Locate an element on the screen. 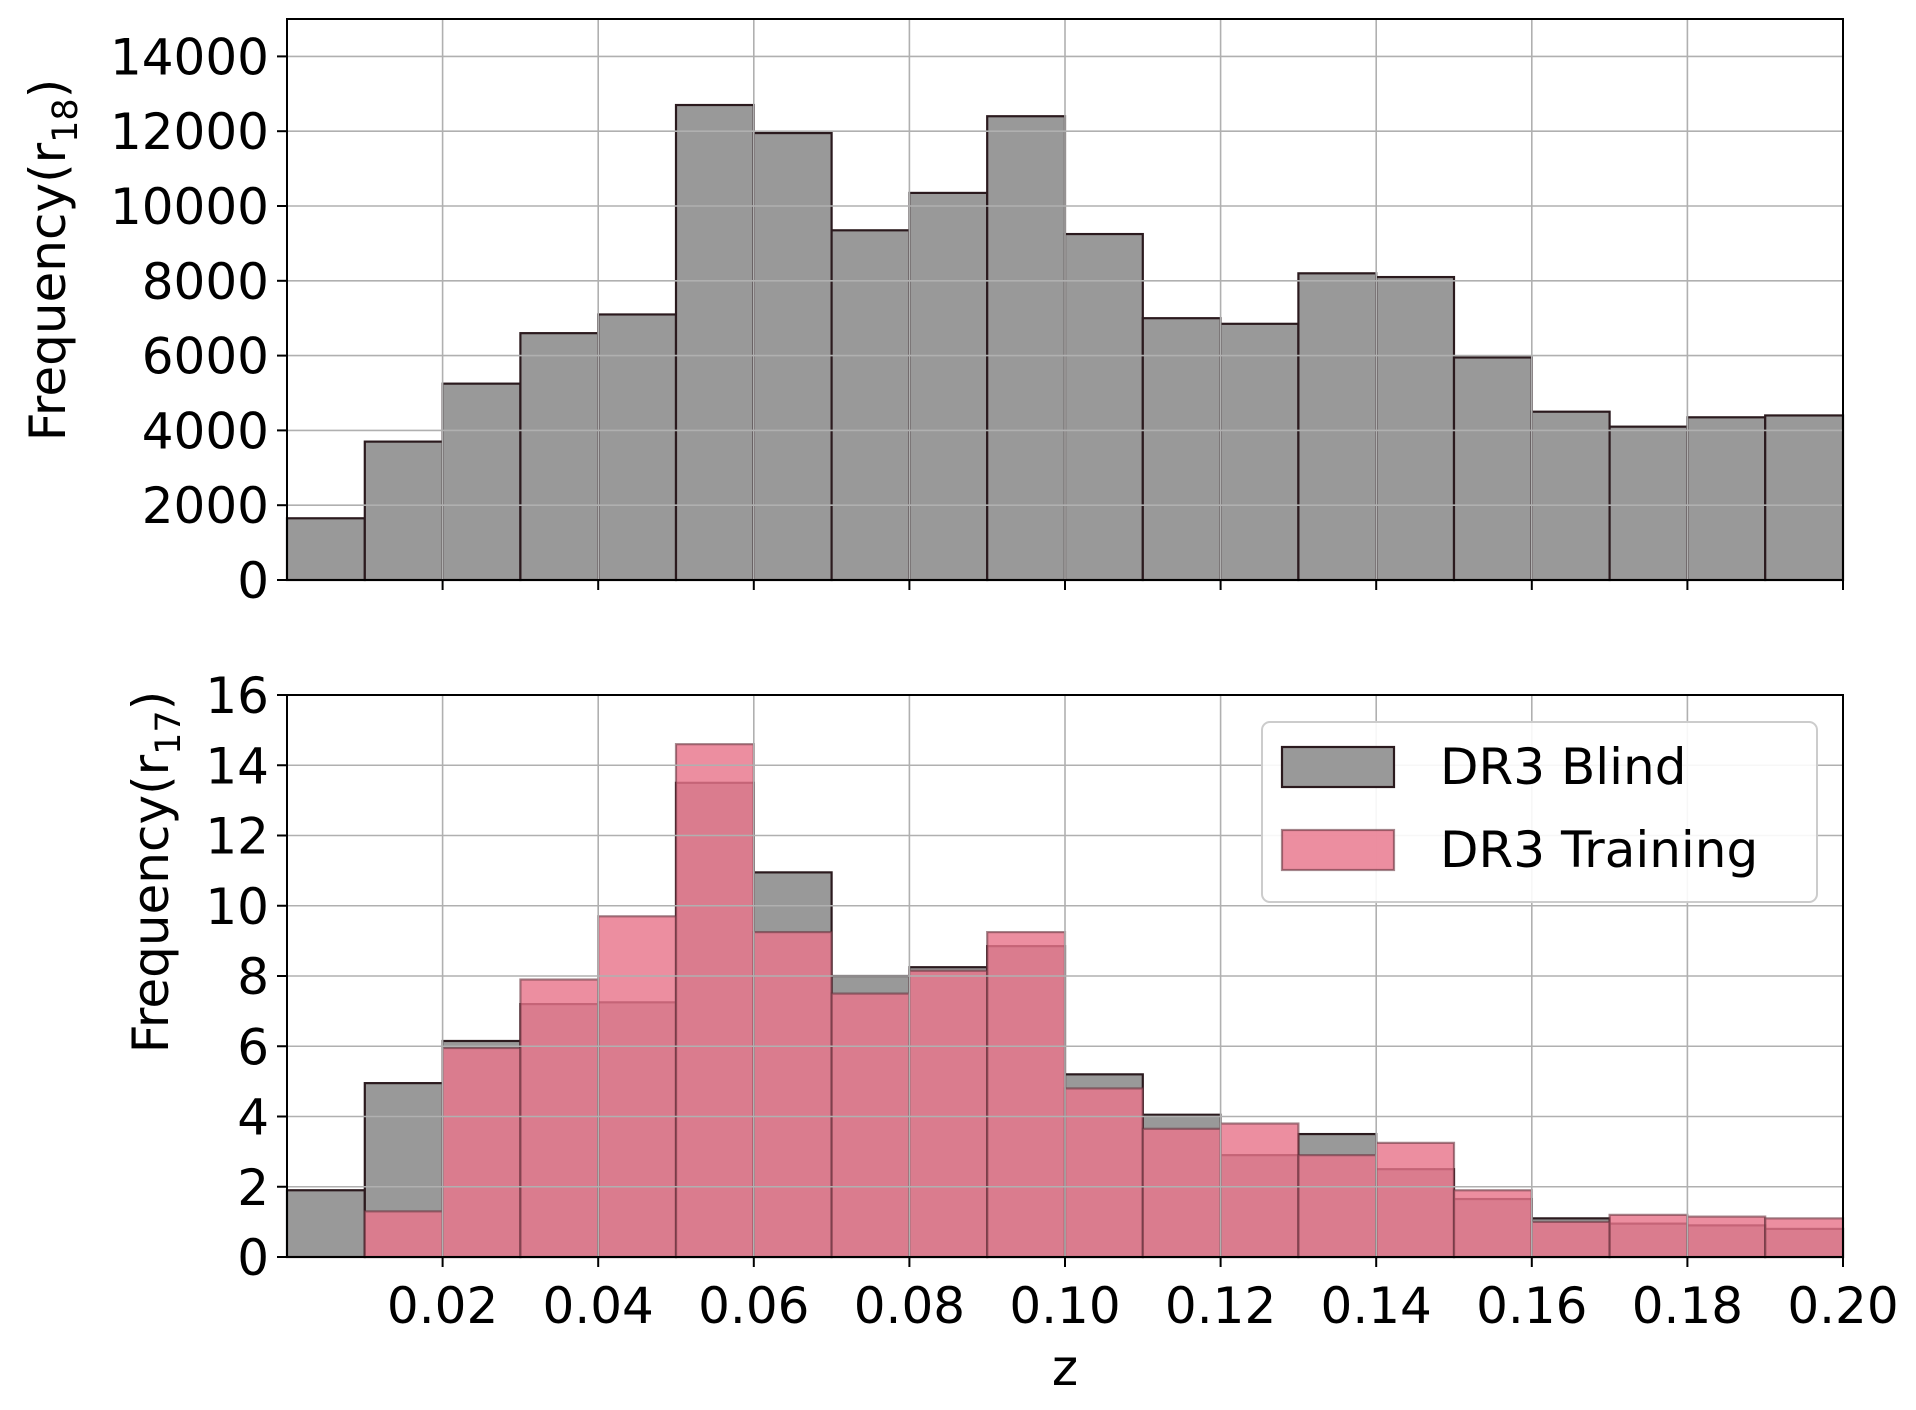  x-axis-label: z is located at coordinates (1065, 1368).